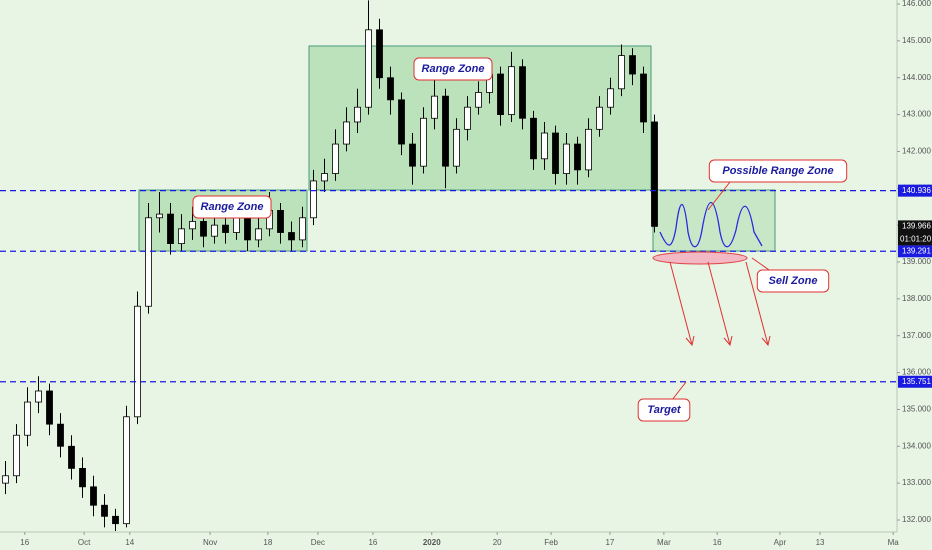  Describe the element at coordinates (916, 4) in the screenshot. I see `y-tick-label: 146.000` at that location.